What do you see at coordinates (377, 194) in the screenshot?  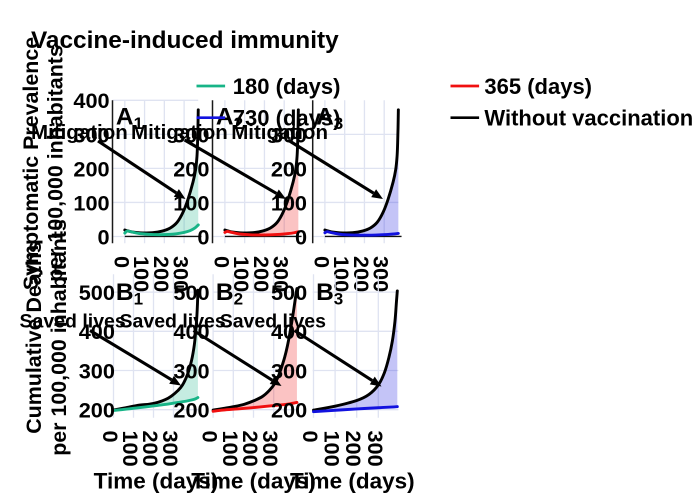 I see `annotation-arrowhead-A3` at bounding box center [377, 194].